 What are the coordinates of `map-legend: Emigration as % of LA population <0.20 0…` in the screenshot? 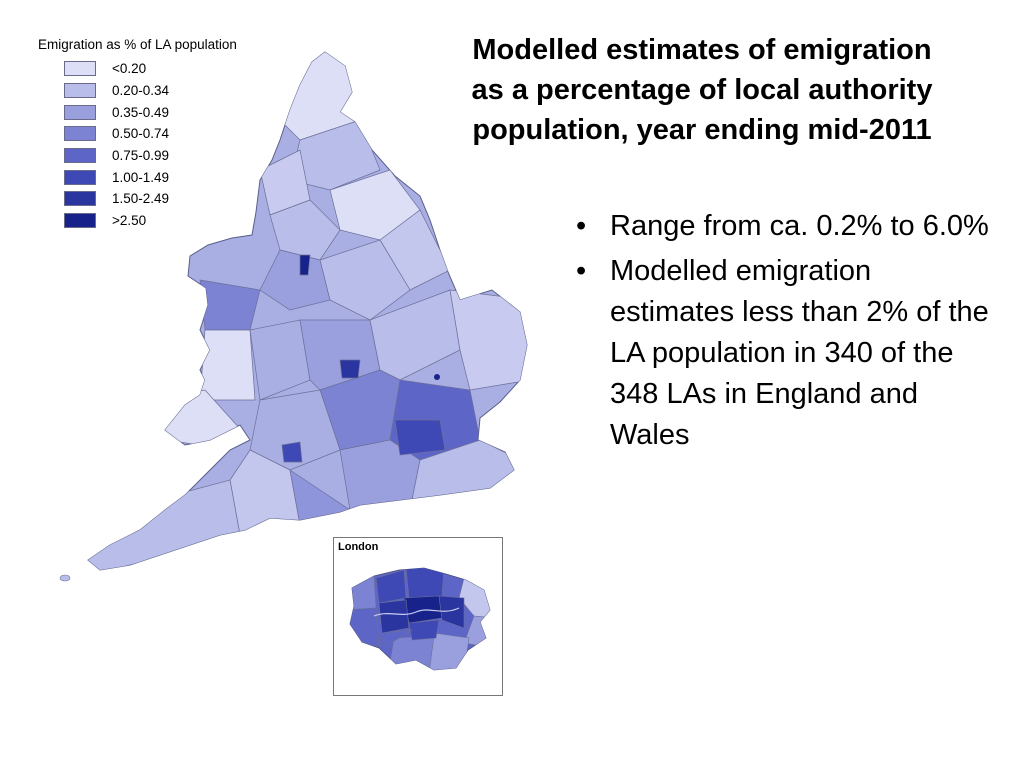 It's located at (137, 134).